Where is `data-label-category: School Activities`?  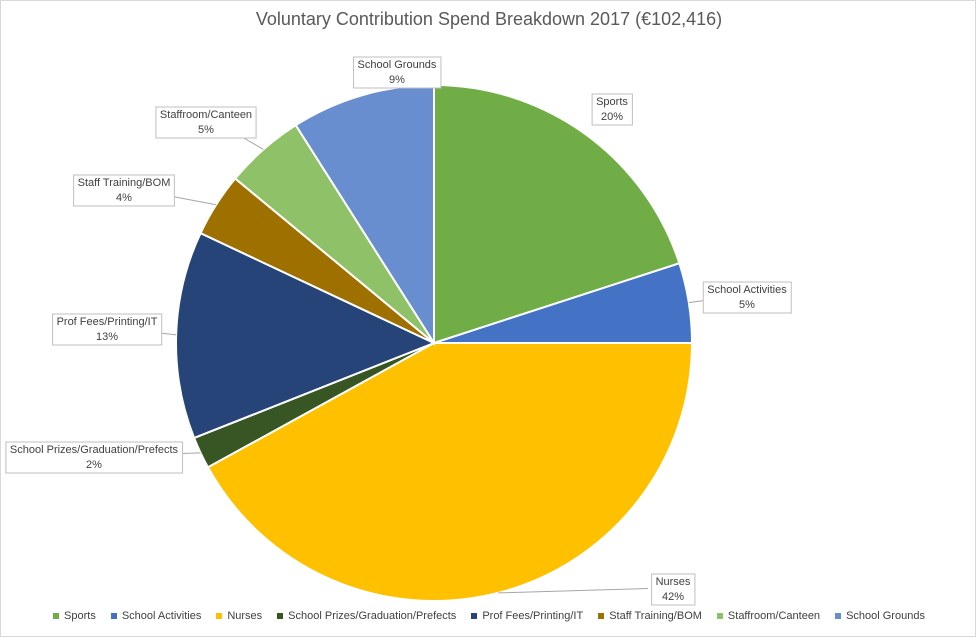
data-label-category: School Activities is located at coordinates (747, 290).